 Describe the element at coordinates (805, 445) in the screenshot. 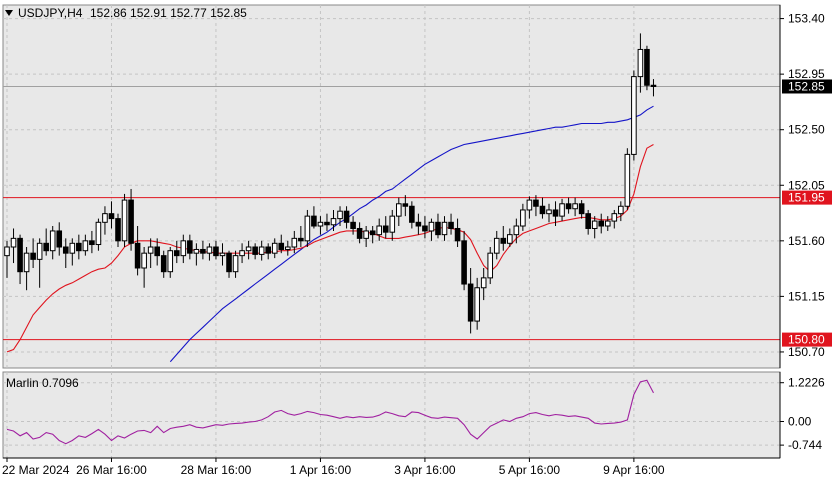

I see `indicator-y-tick-label: -0.744` at that location.